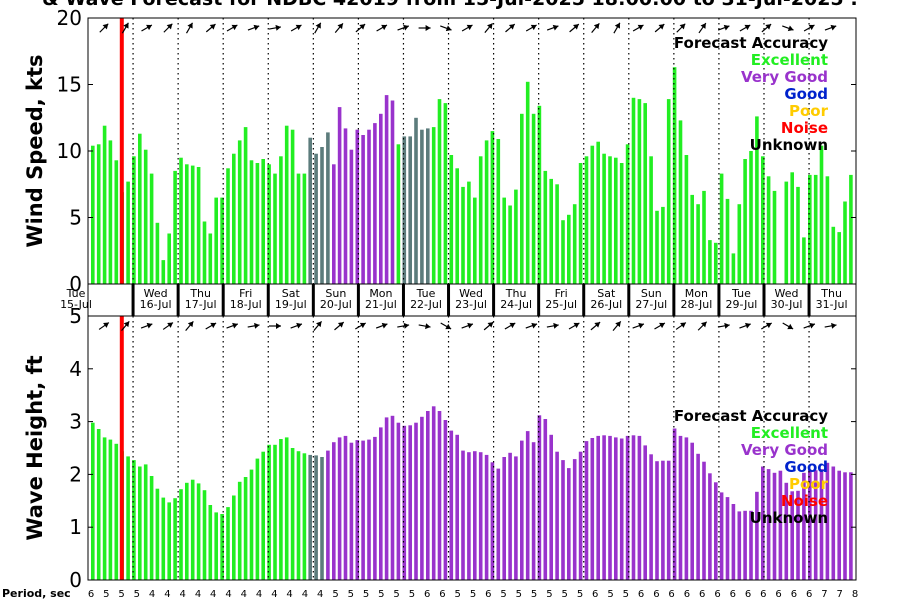  What do you see at coordinates (742, 304) in the screenshot?
I see `date-label: 29-Jul` at bounding box center [742, 304].